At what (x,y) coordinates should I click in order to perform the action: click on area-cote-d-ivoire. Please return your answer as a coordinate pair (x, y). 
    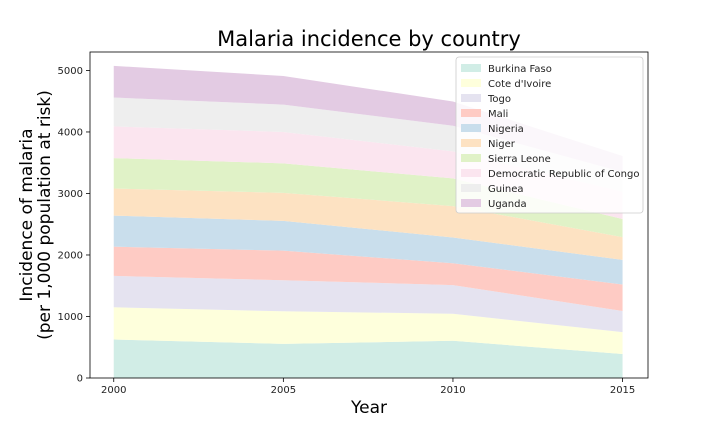
    Looking at the image, I should click on (368, 331).